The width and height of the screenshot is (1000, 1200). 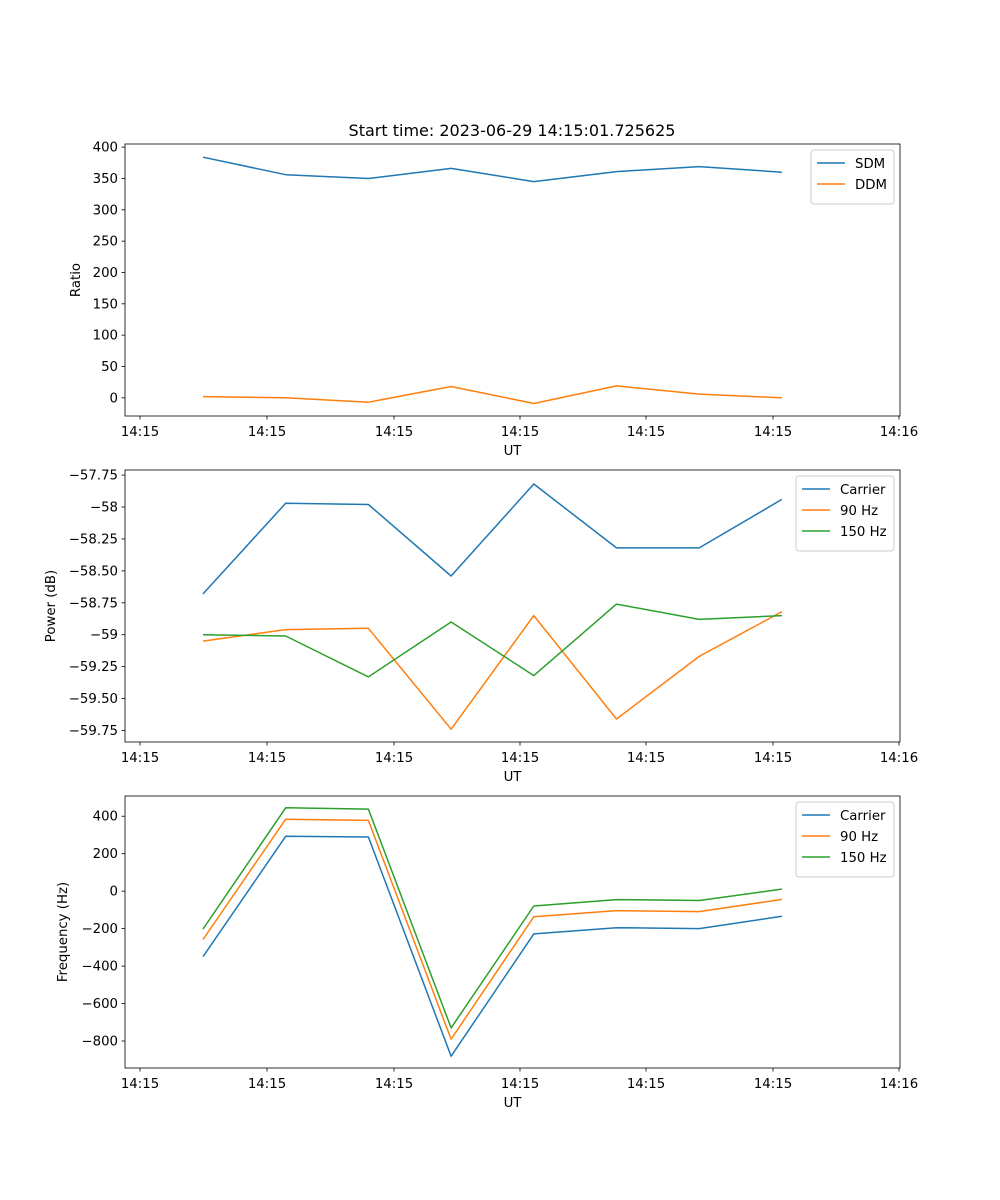 What do you see at coordinates (104, 635) in the screenshot?
I see `y-tick-label: −59` at bounding box center [104, 635].